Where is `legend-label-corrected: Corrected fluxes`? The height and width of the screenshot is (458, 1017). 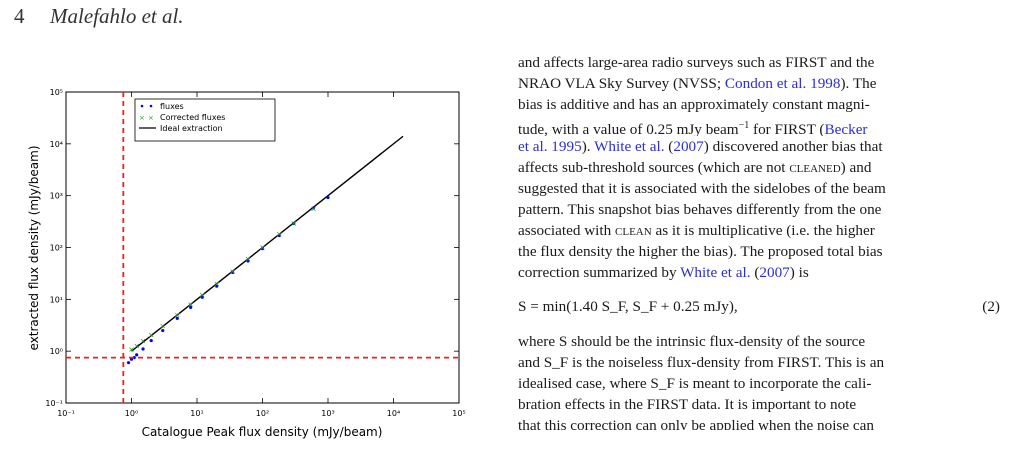 legend-label-corrected: Corrected fluxes is located at coordinates (192, 117).